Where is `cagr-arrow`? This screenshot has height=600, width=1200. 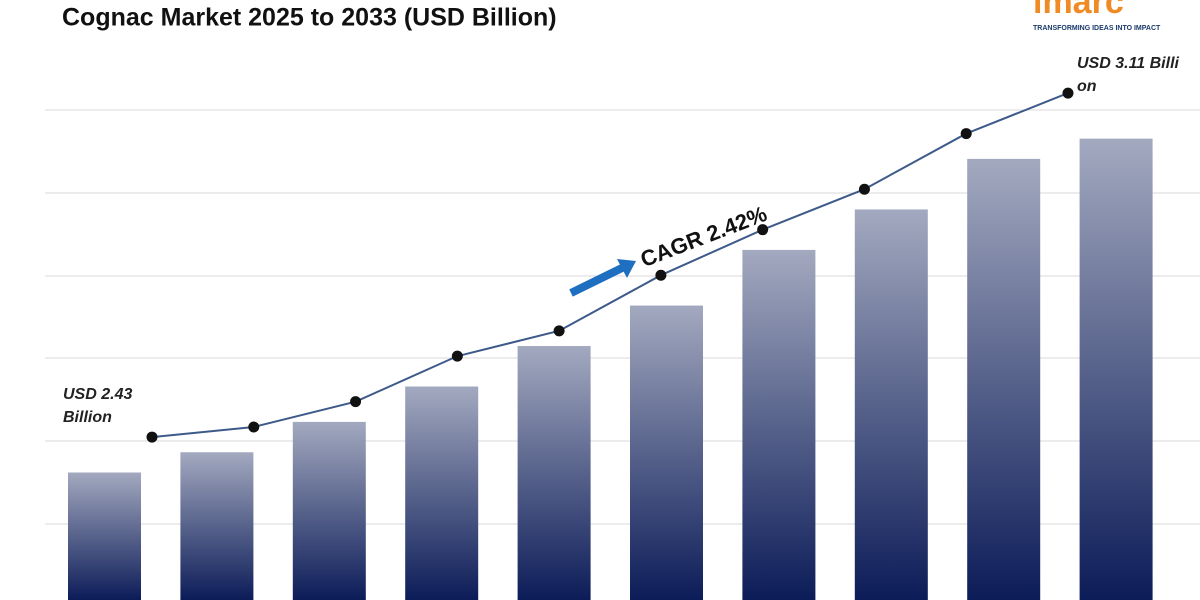
cagr-arrow is located at coordinates (602, 278).